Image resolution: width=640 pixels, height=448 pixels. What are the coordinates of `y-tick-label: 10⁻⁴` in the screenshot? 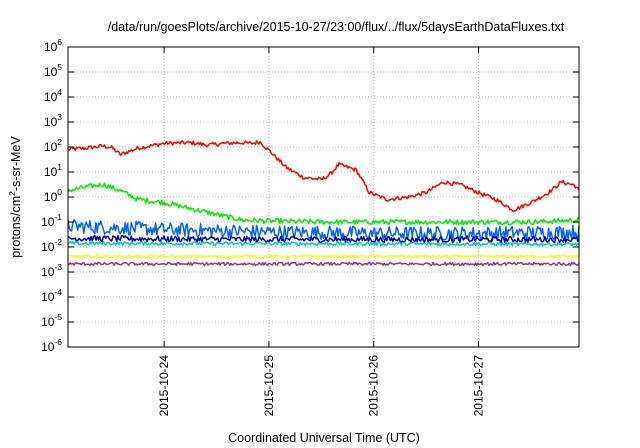 It's located at (51, 295).